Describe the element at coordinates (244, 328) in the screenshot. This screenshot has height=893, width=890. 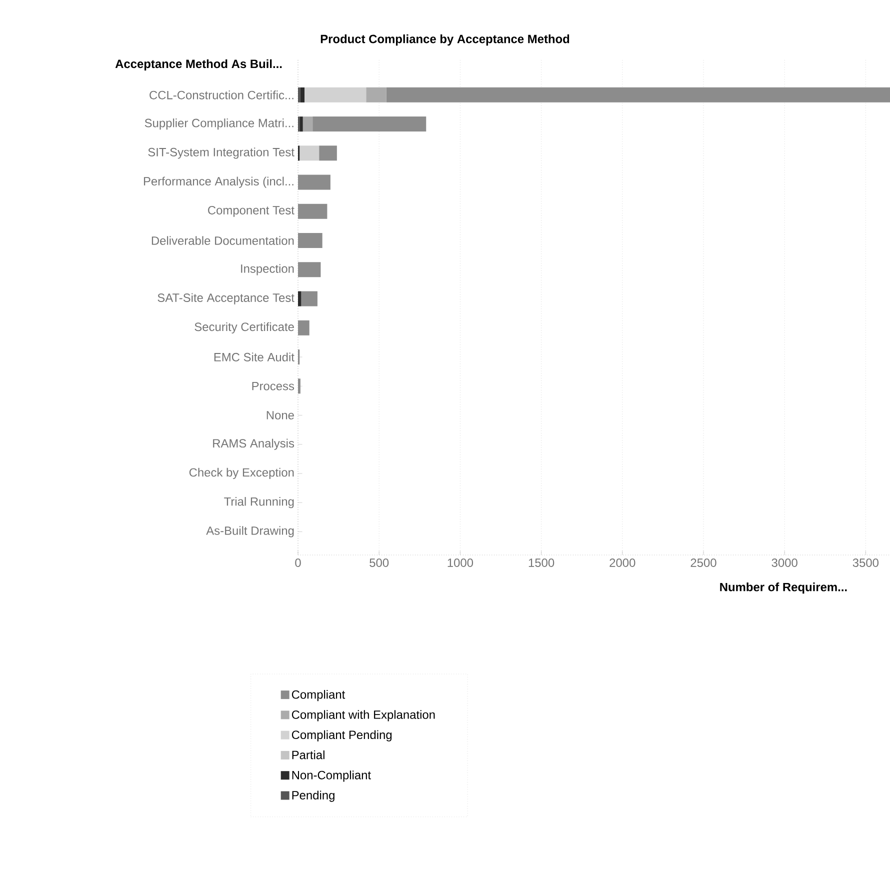
I see `y-tick-label: Security Certificate` at that location.